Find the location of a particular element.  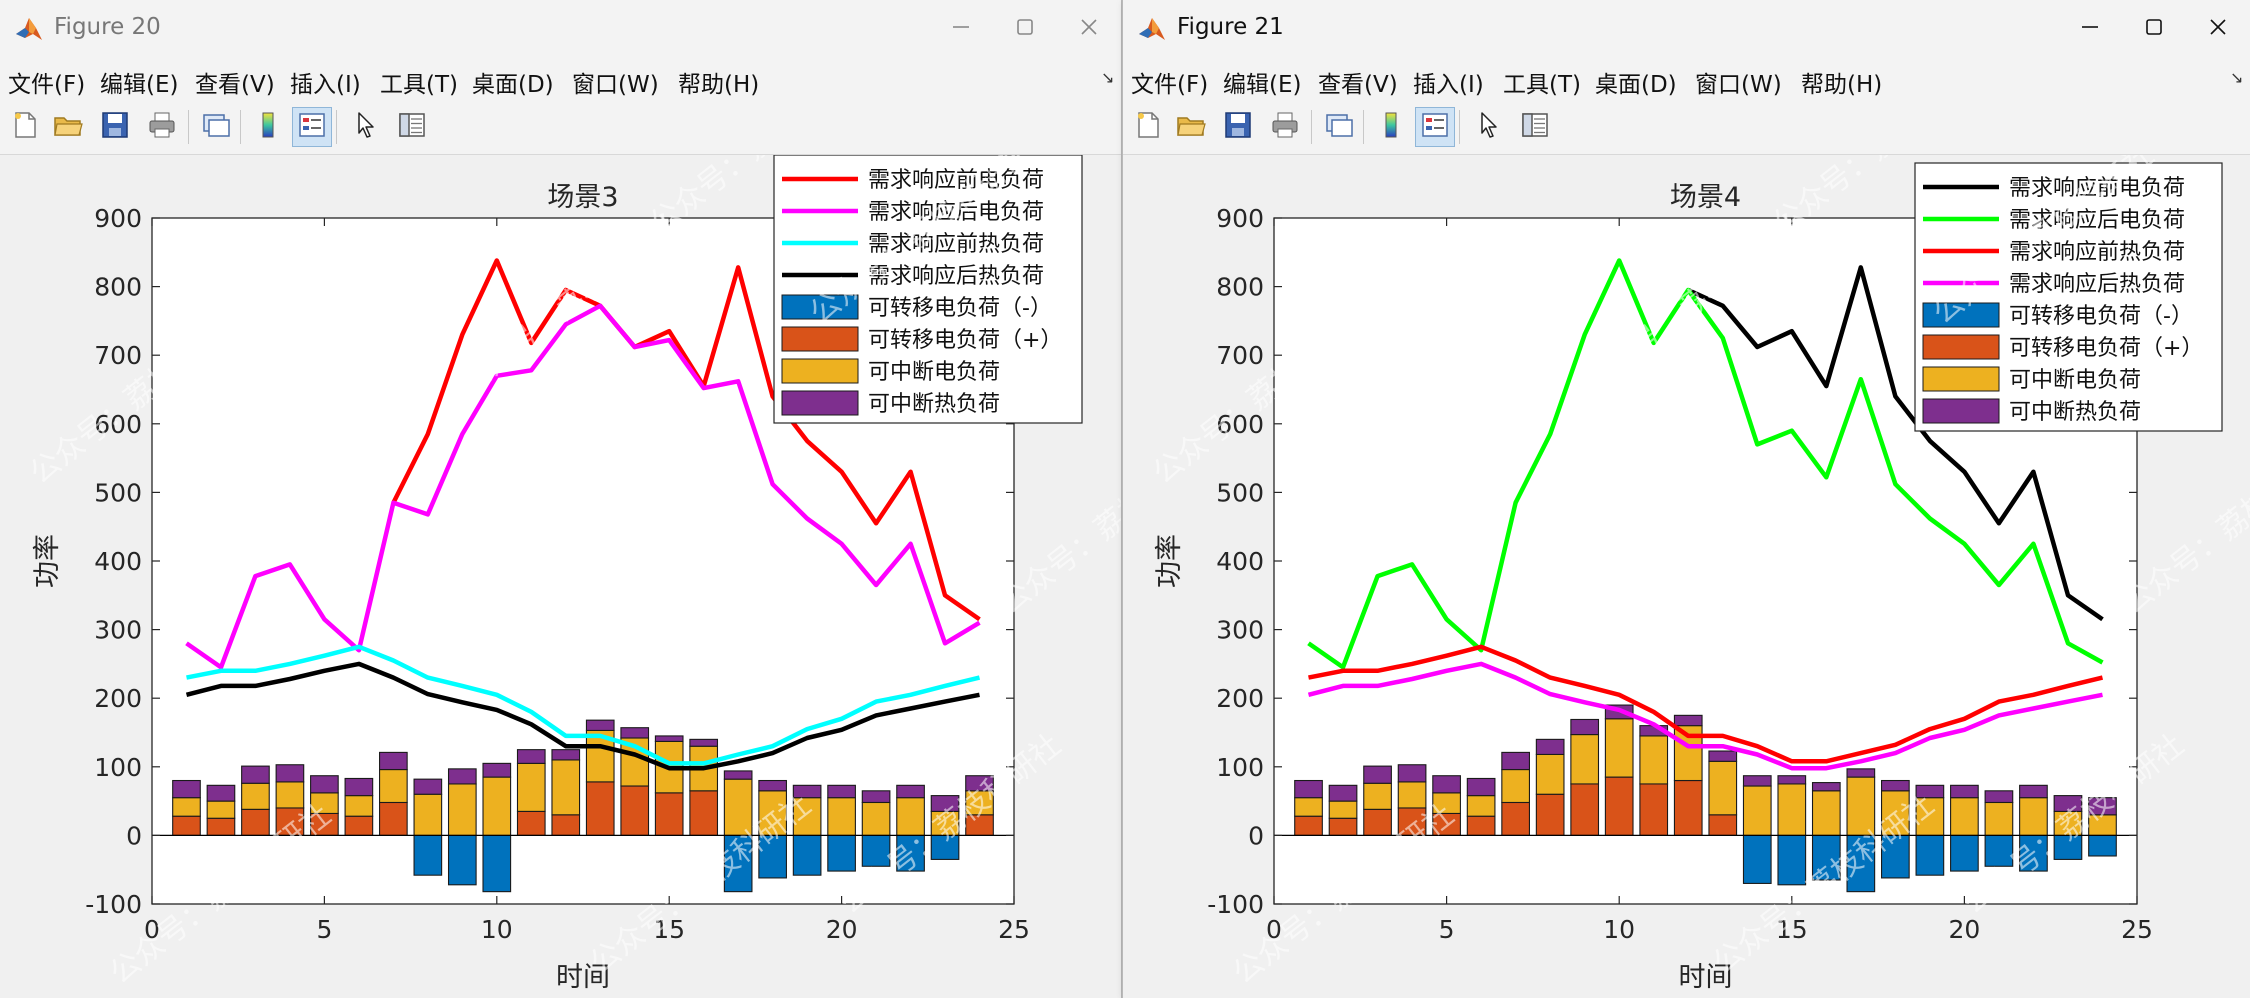

bar-s2-x20 is located at coordinates (841, 816).